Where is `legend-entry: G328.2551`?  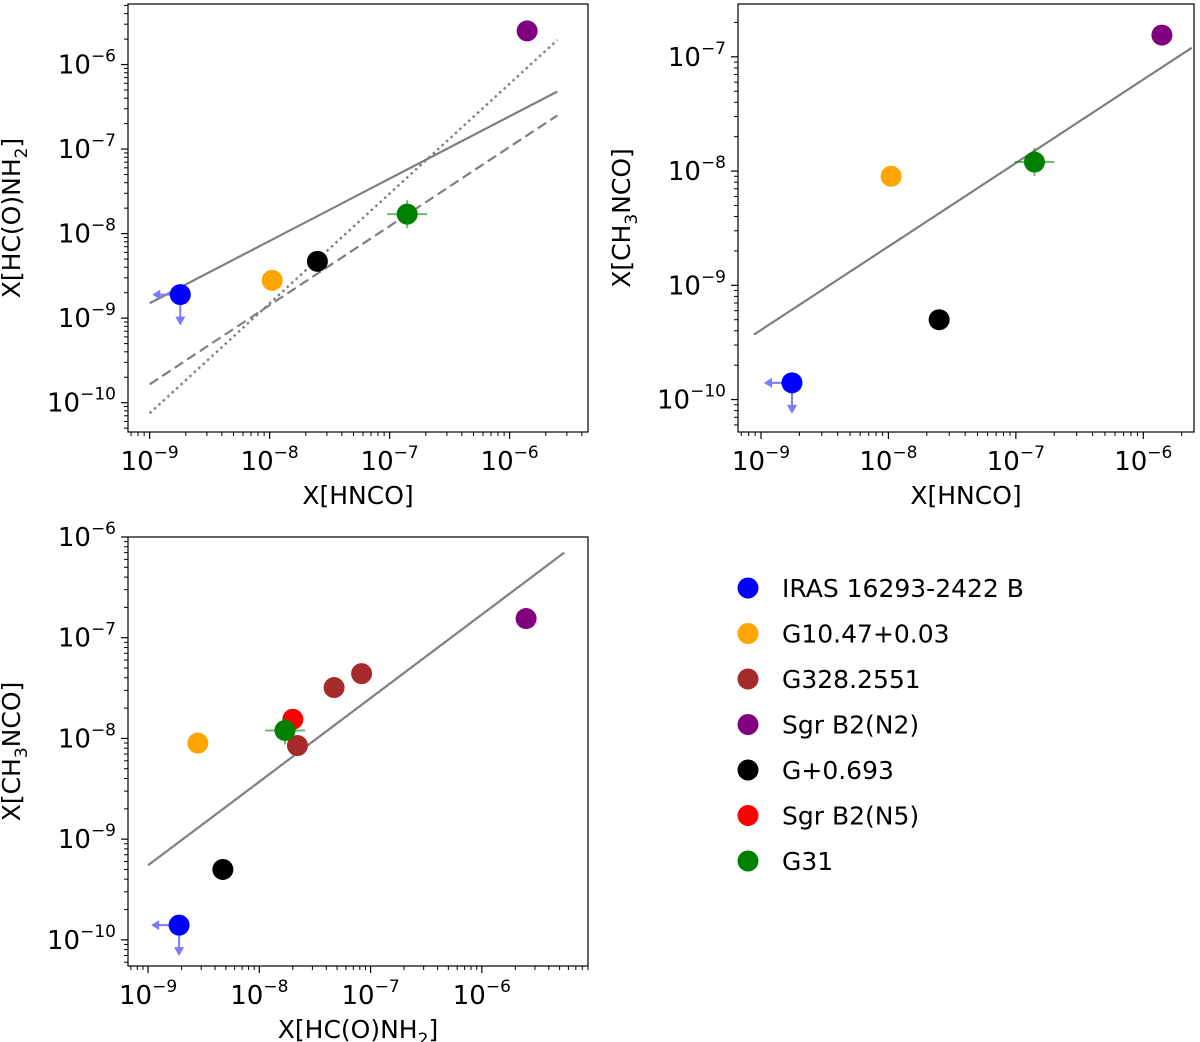
legend-entry: G328.2551 is located at coordinates (829, 679).